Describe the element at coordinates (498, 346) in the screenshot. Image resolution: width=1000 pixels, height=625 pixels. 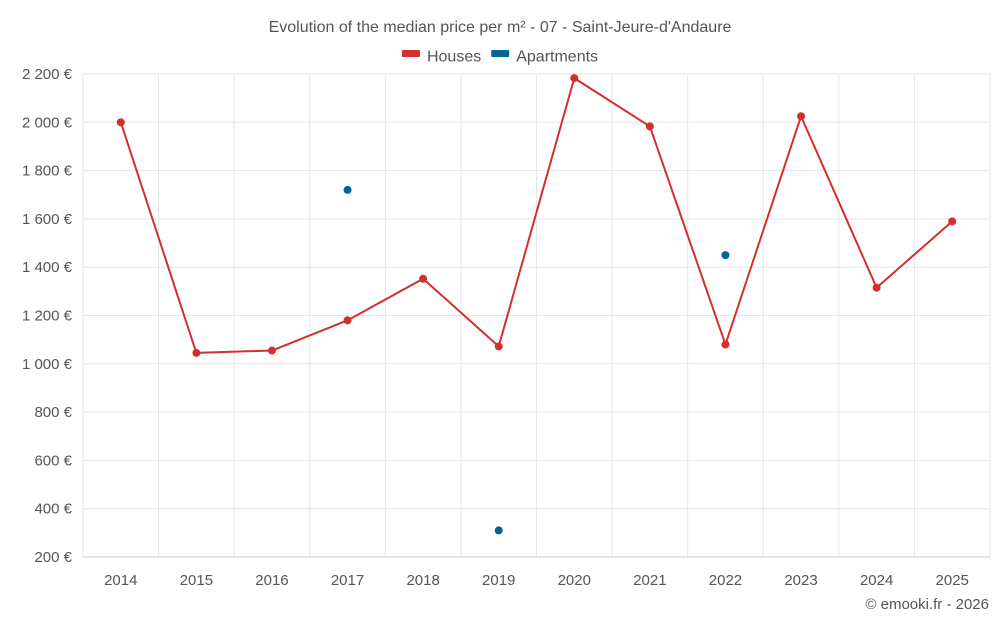
I see `houses-point-2019` at that location.